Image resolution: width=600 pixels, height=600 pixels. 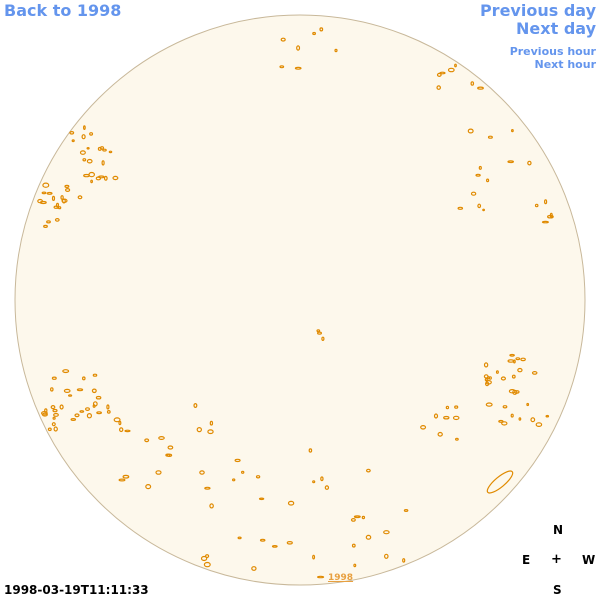 I want to click on next-day-link: Next day, so click(x=556, y=28).